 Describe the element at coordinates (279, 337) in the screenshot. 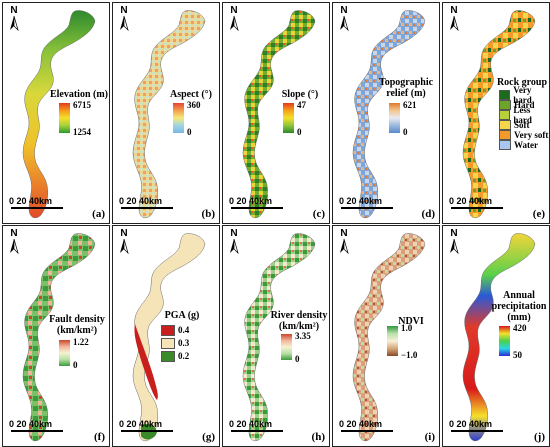

I see `river-density-map` at that location.